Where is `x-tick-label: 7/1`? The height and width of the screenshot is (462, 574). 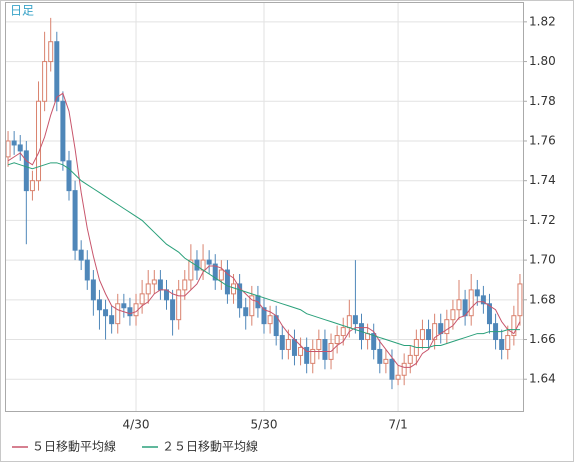 x-tick-label: 7/1 is located at coordinates (397, 425).